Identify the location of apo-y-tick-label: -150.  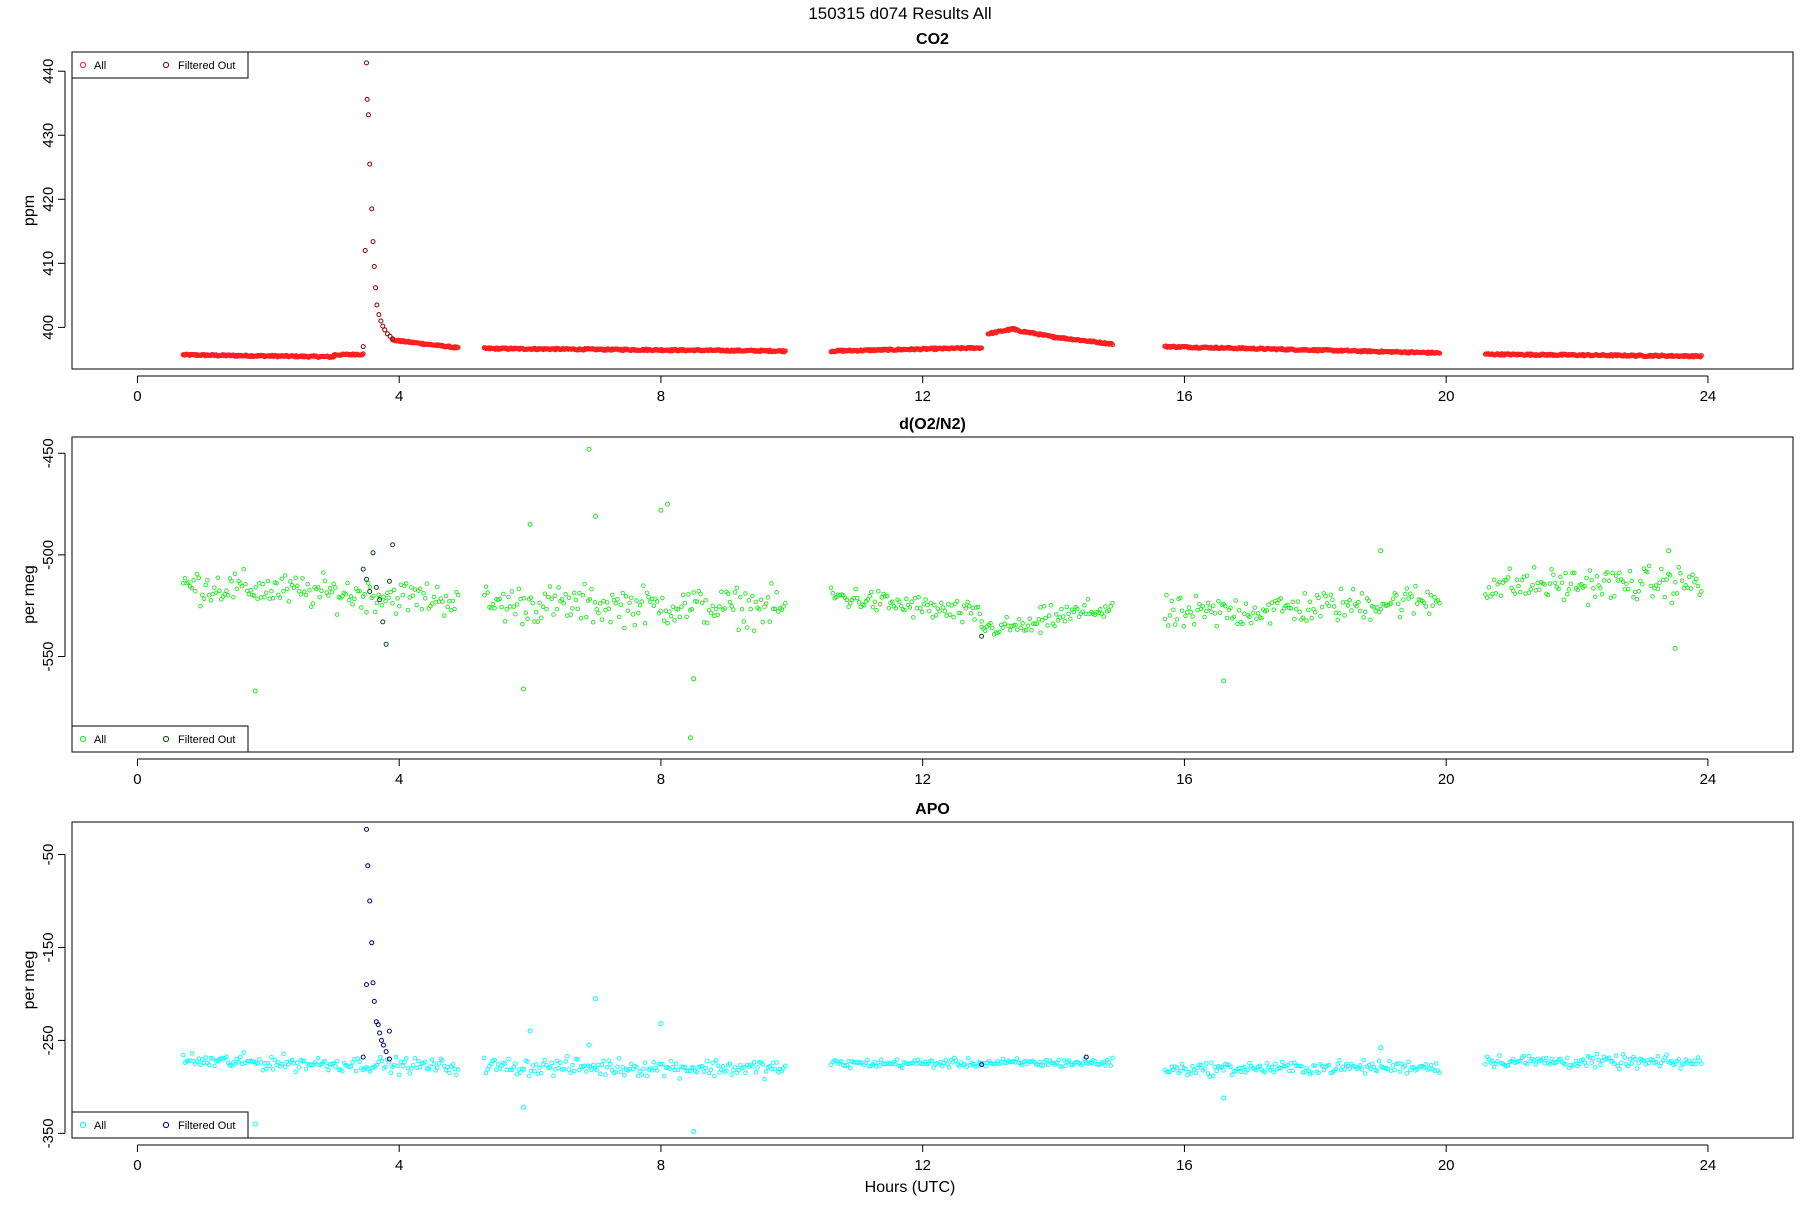
(48, 947).